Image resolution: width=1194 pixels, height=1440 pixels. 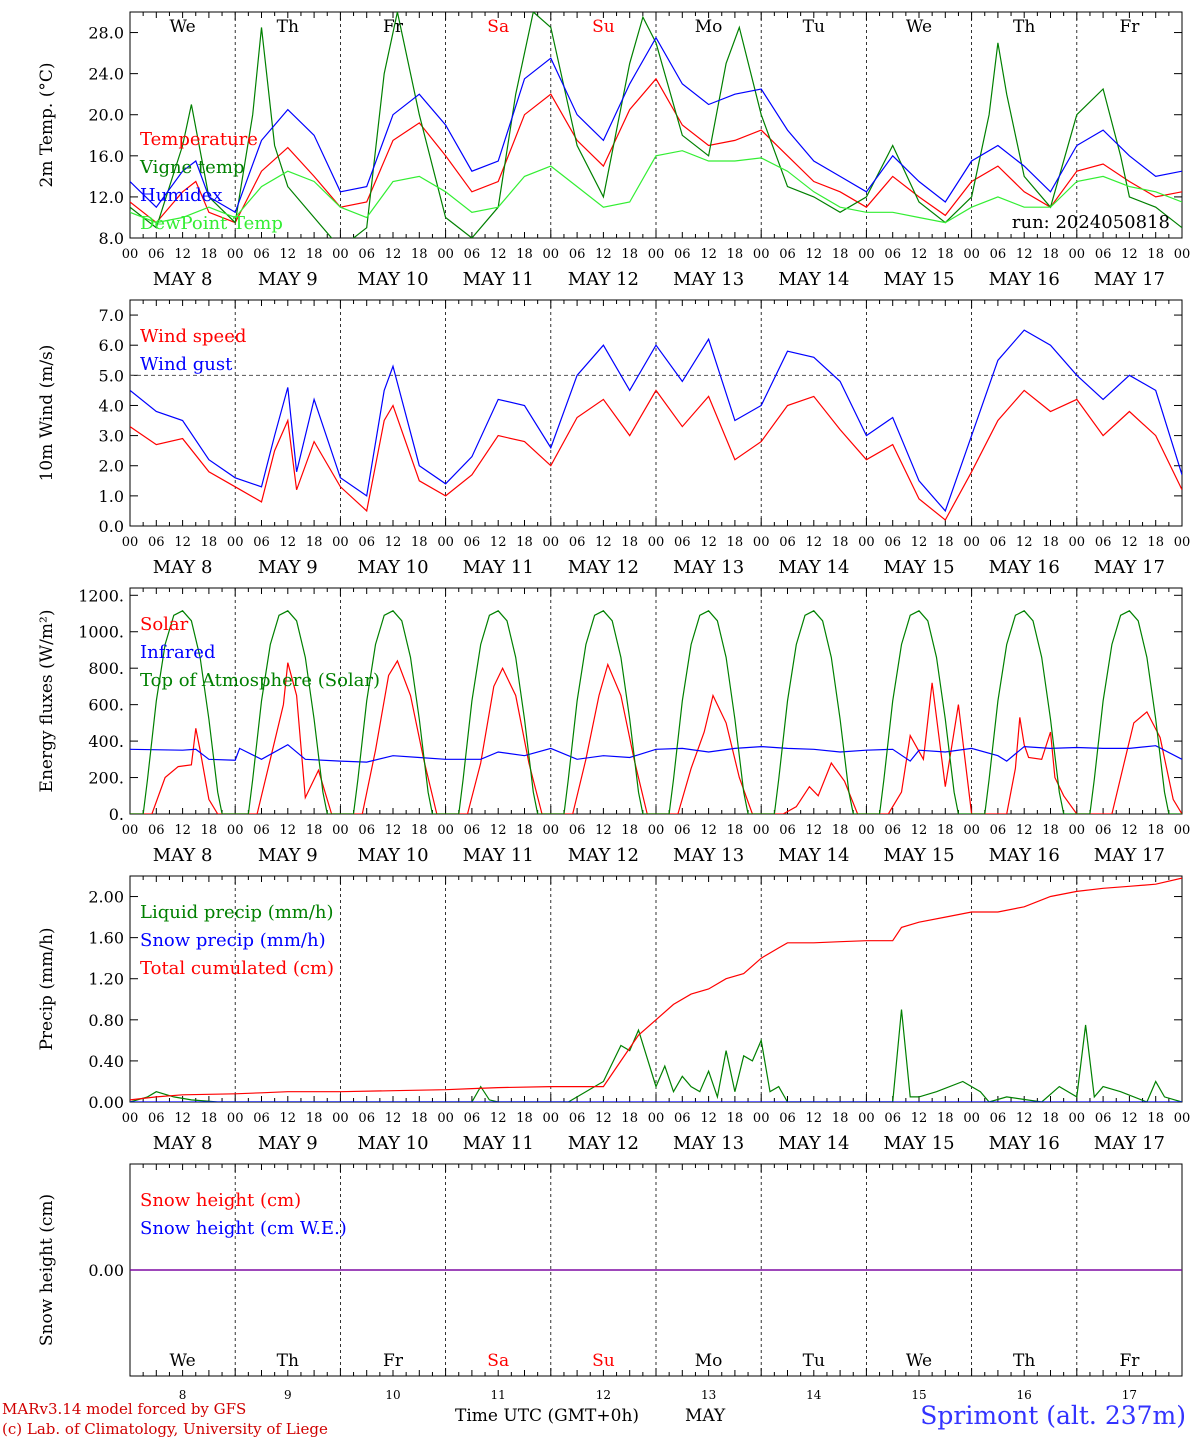 What do you see at coordinates (237, 912) in the screenshot?
I see `legend-entry: Liquid precip (mm/h)` at bounding box center [237, 912].